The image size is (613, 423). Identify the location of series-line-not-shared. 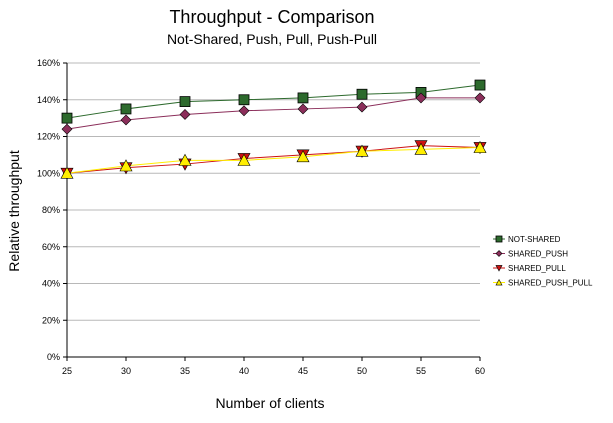
(273, 101).